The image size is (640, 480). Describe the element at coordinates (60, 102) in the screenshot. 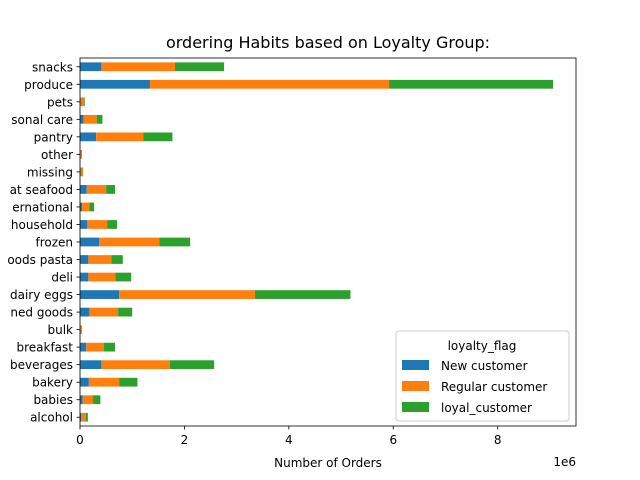

I see `y-tick-label: pets` at that location.